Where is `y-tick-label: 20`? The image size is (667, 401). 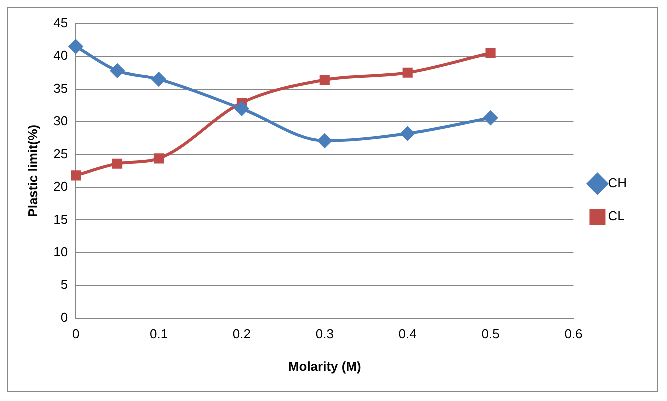
y-tick-label: 20 is located at coordinates (61, 186).